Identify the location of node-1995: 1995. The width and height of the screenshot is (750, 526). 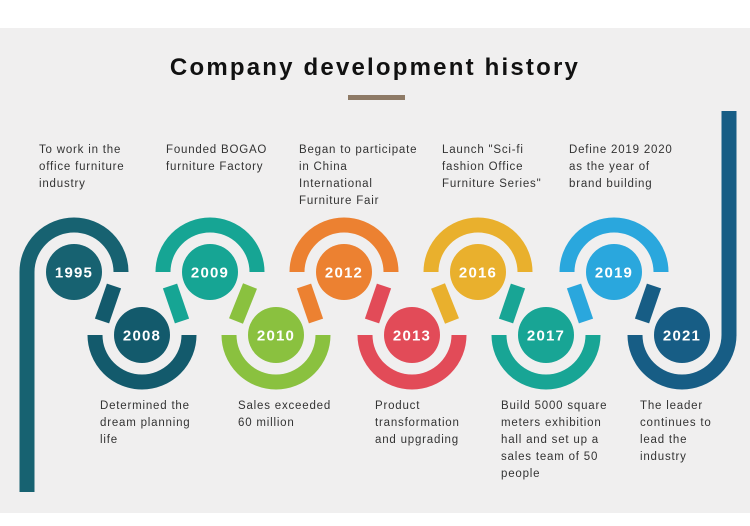
(74, 272).